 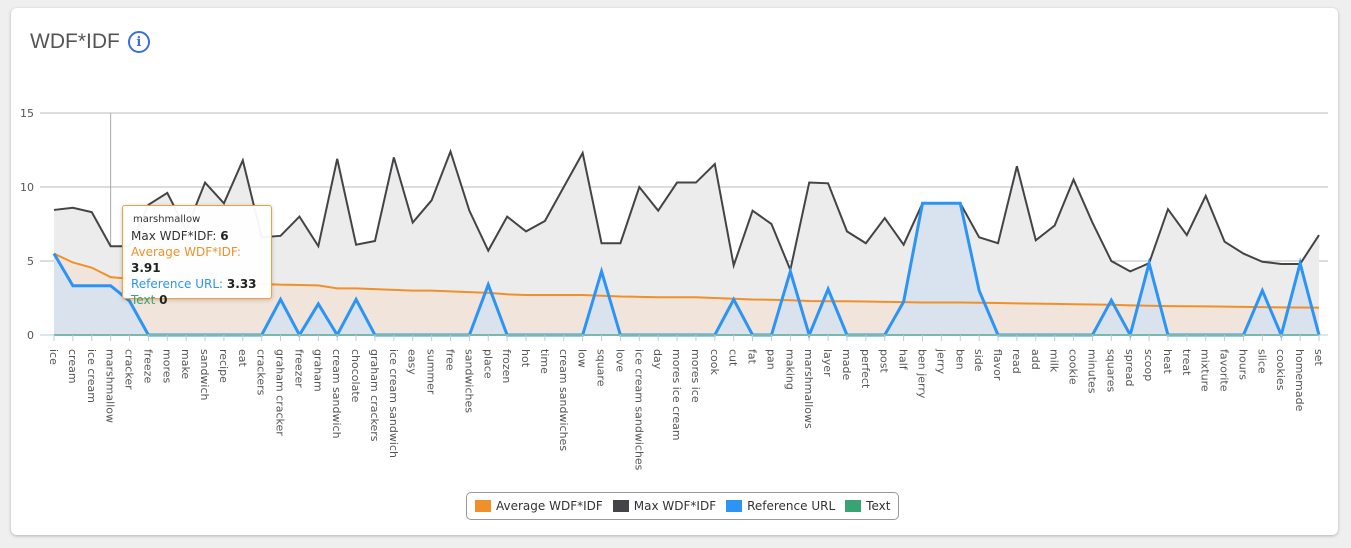 What do you see at coordinates (72, 366) in the screenshot?
I see `x-tick-label: cream` at bounding box center [72, 366].